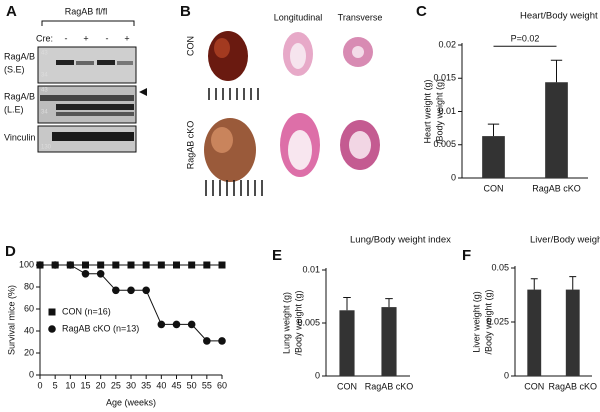 The width and height of the screenshot is (600, 412). I want to click on y-axis-label: Liver weight (g), so click(476, 322).